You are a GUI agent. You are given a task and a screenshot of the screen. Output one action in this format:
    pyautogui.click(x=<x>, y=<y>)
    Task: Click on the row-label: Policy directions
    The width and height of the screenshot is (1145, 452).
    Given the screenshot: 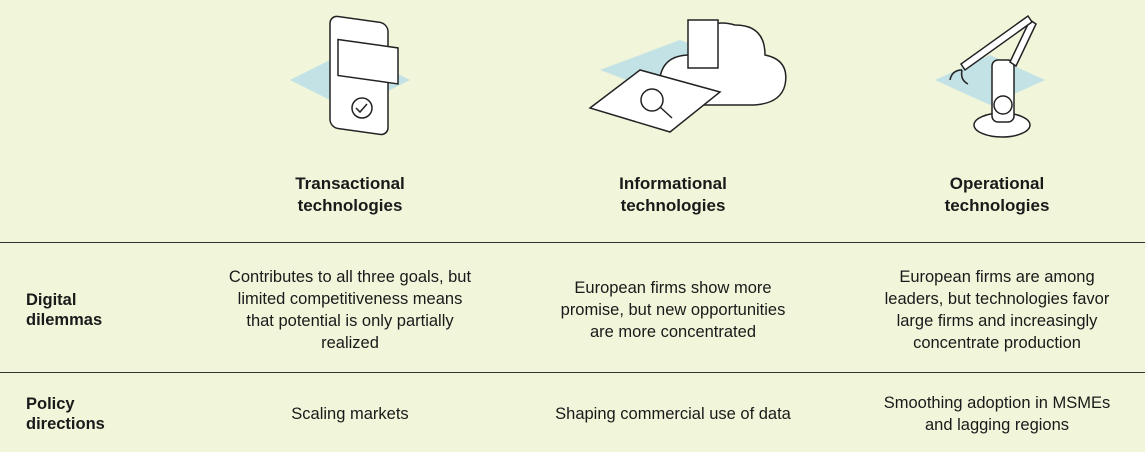 What is the action you would take?
    pyautogui.click(x=65, y=414)
    